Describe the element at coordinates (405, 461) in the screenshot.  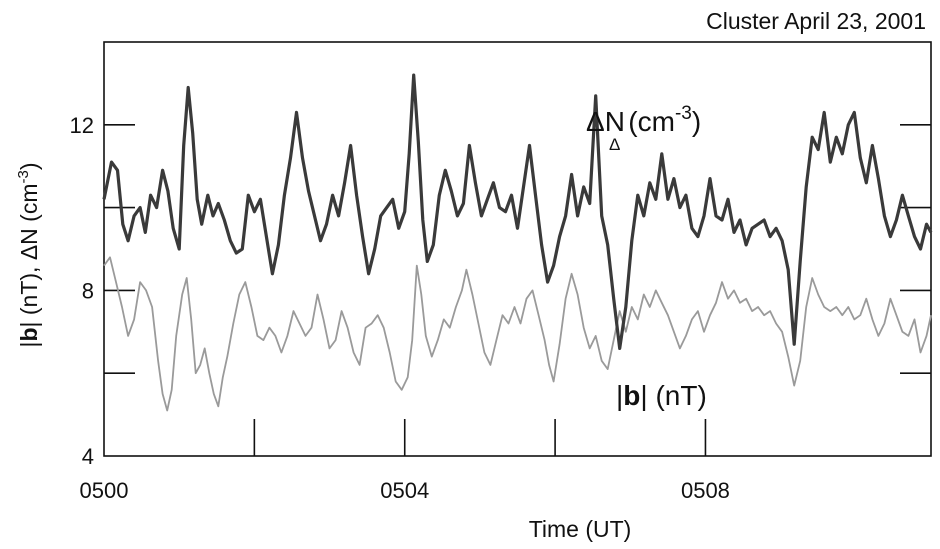
I see `x-axis-ticks: 0500 0504 0508` at that location.